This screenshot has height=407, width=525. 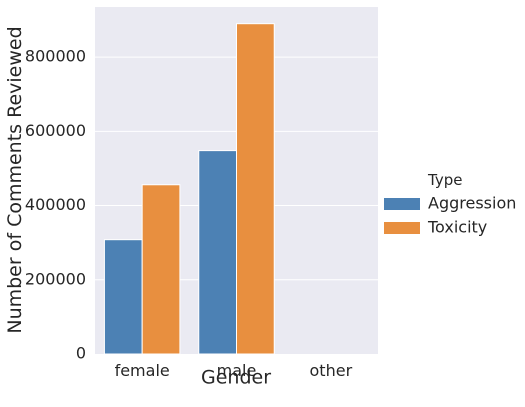 I want to click on y-tick-label: 400000, so click(x=55, y=204).